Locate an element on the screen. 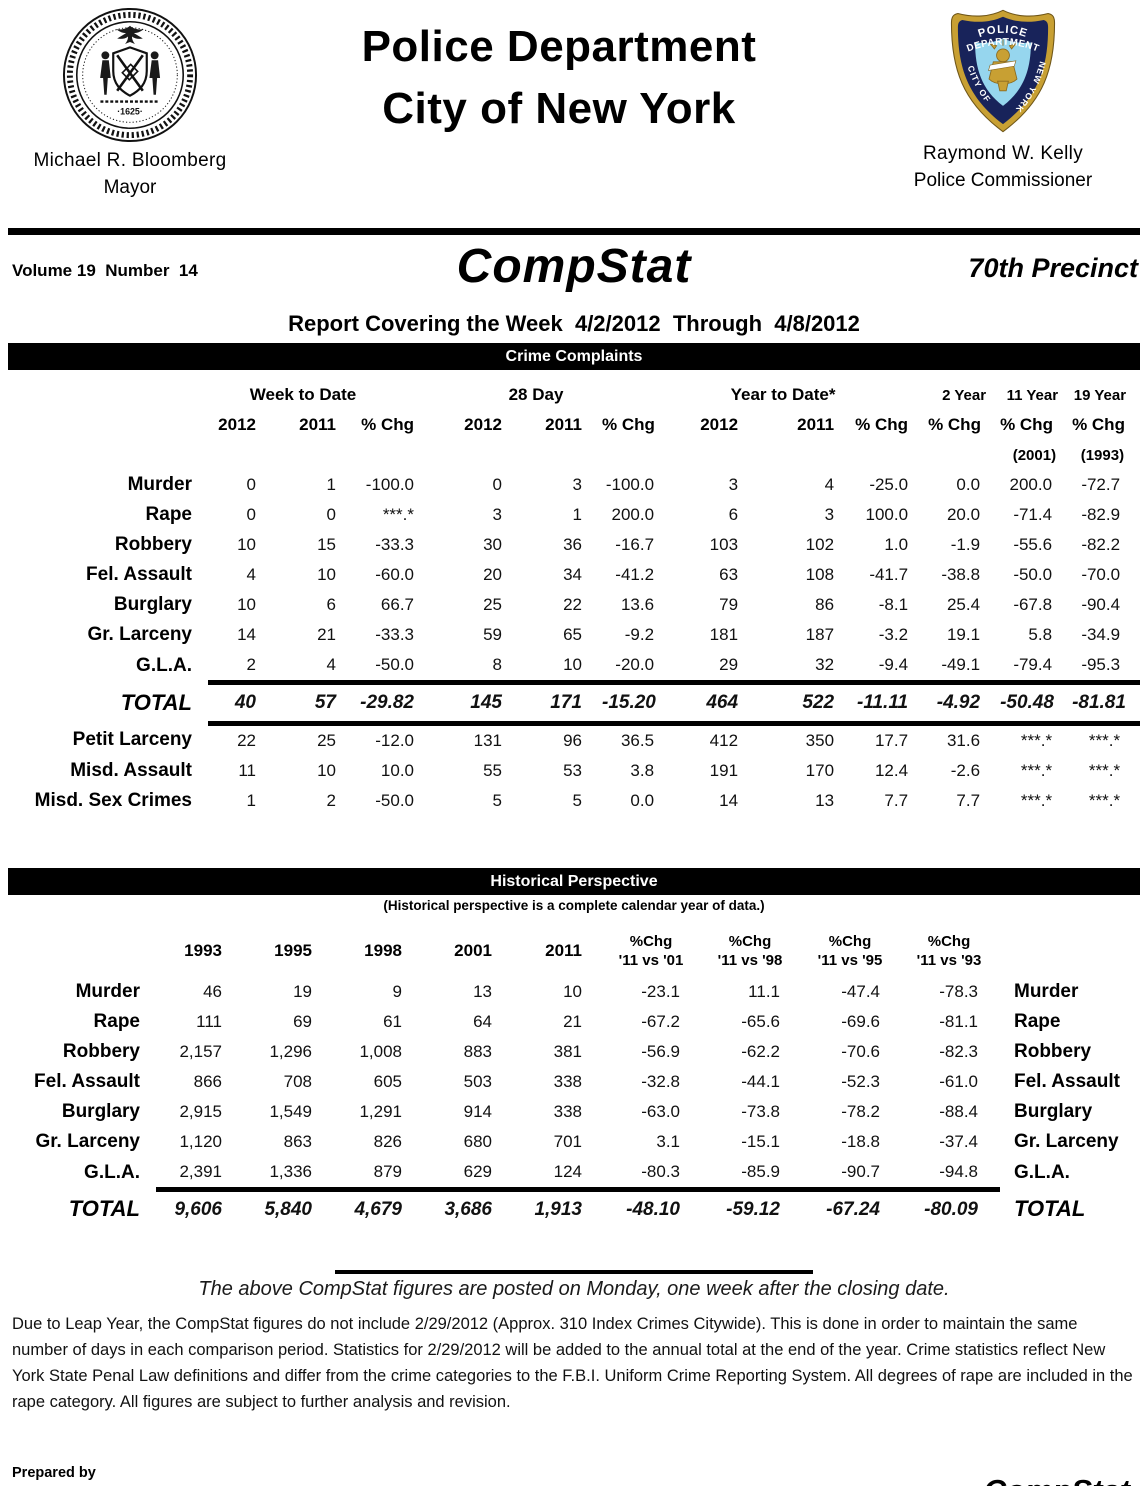 Image resolution: width=1148 pixels, height=1486 pixels. title-line-2: City of New York is located at coordinates (559, 108).